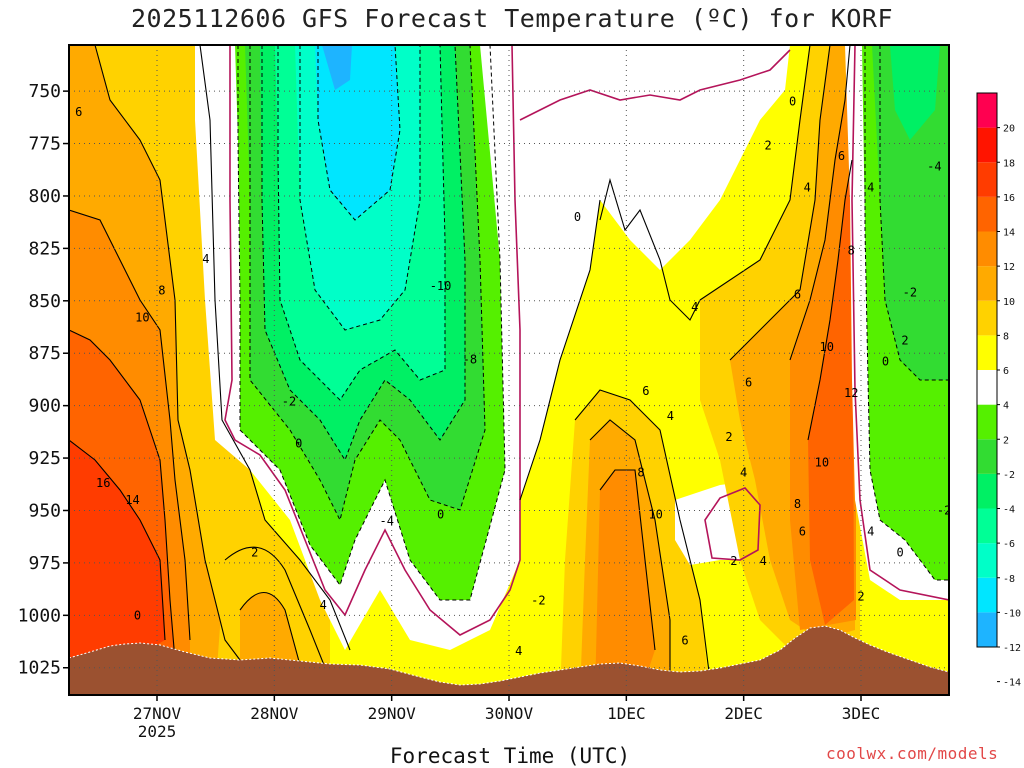 The image size is (1024, 768). Describe the element at coordinates (44, 458) in the screenshot. I see `y-tick-label: 925` at that location.